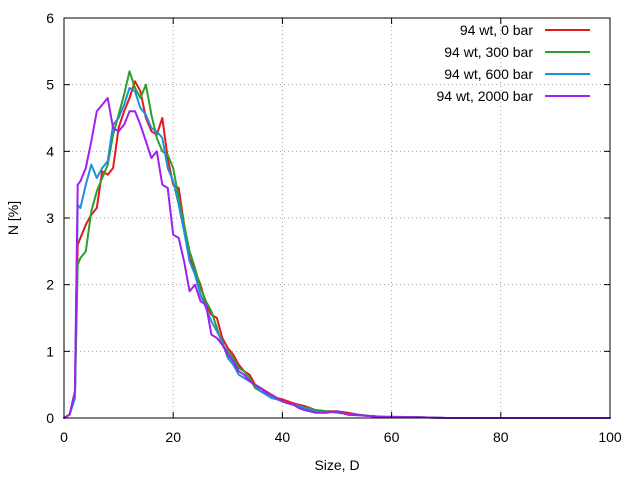  Describe the element at coordinates (50, 285) in the screenshot. I see `y-tick-label: 2` at that location.